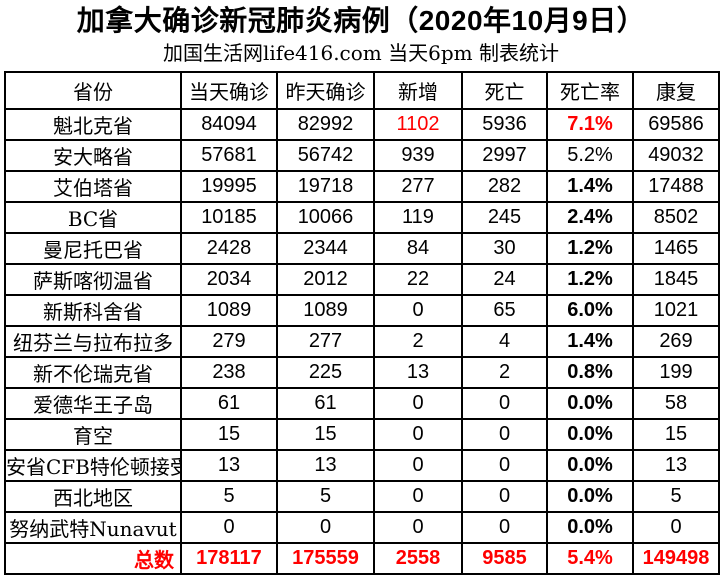 Image resolution: width=722 pixels, height=584 pixels. I want to click on recovered-cell: 0, so click(676, 527).